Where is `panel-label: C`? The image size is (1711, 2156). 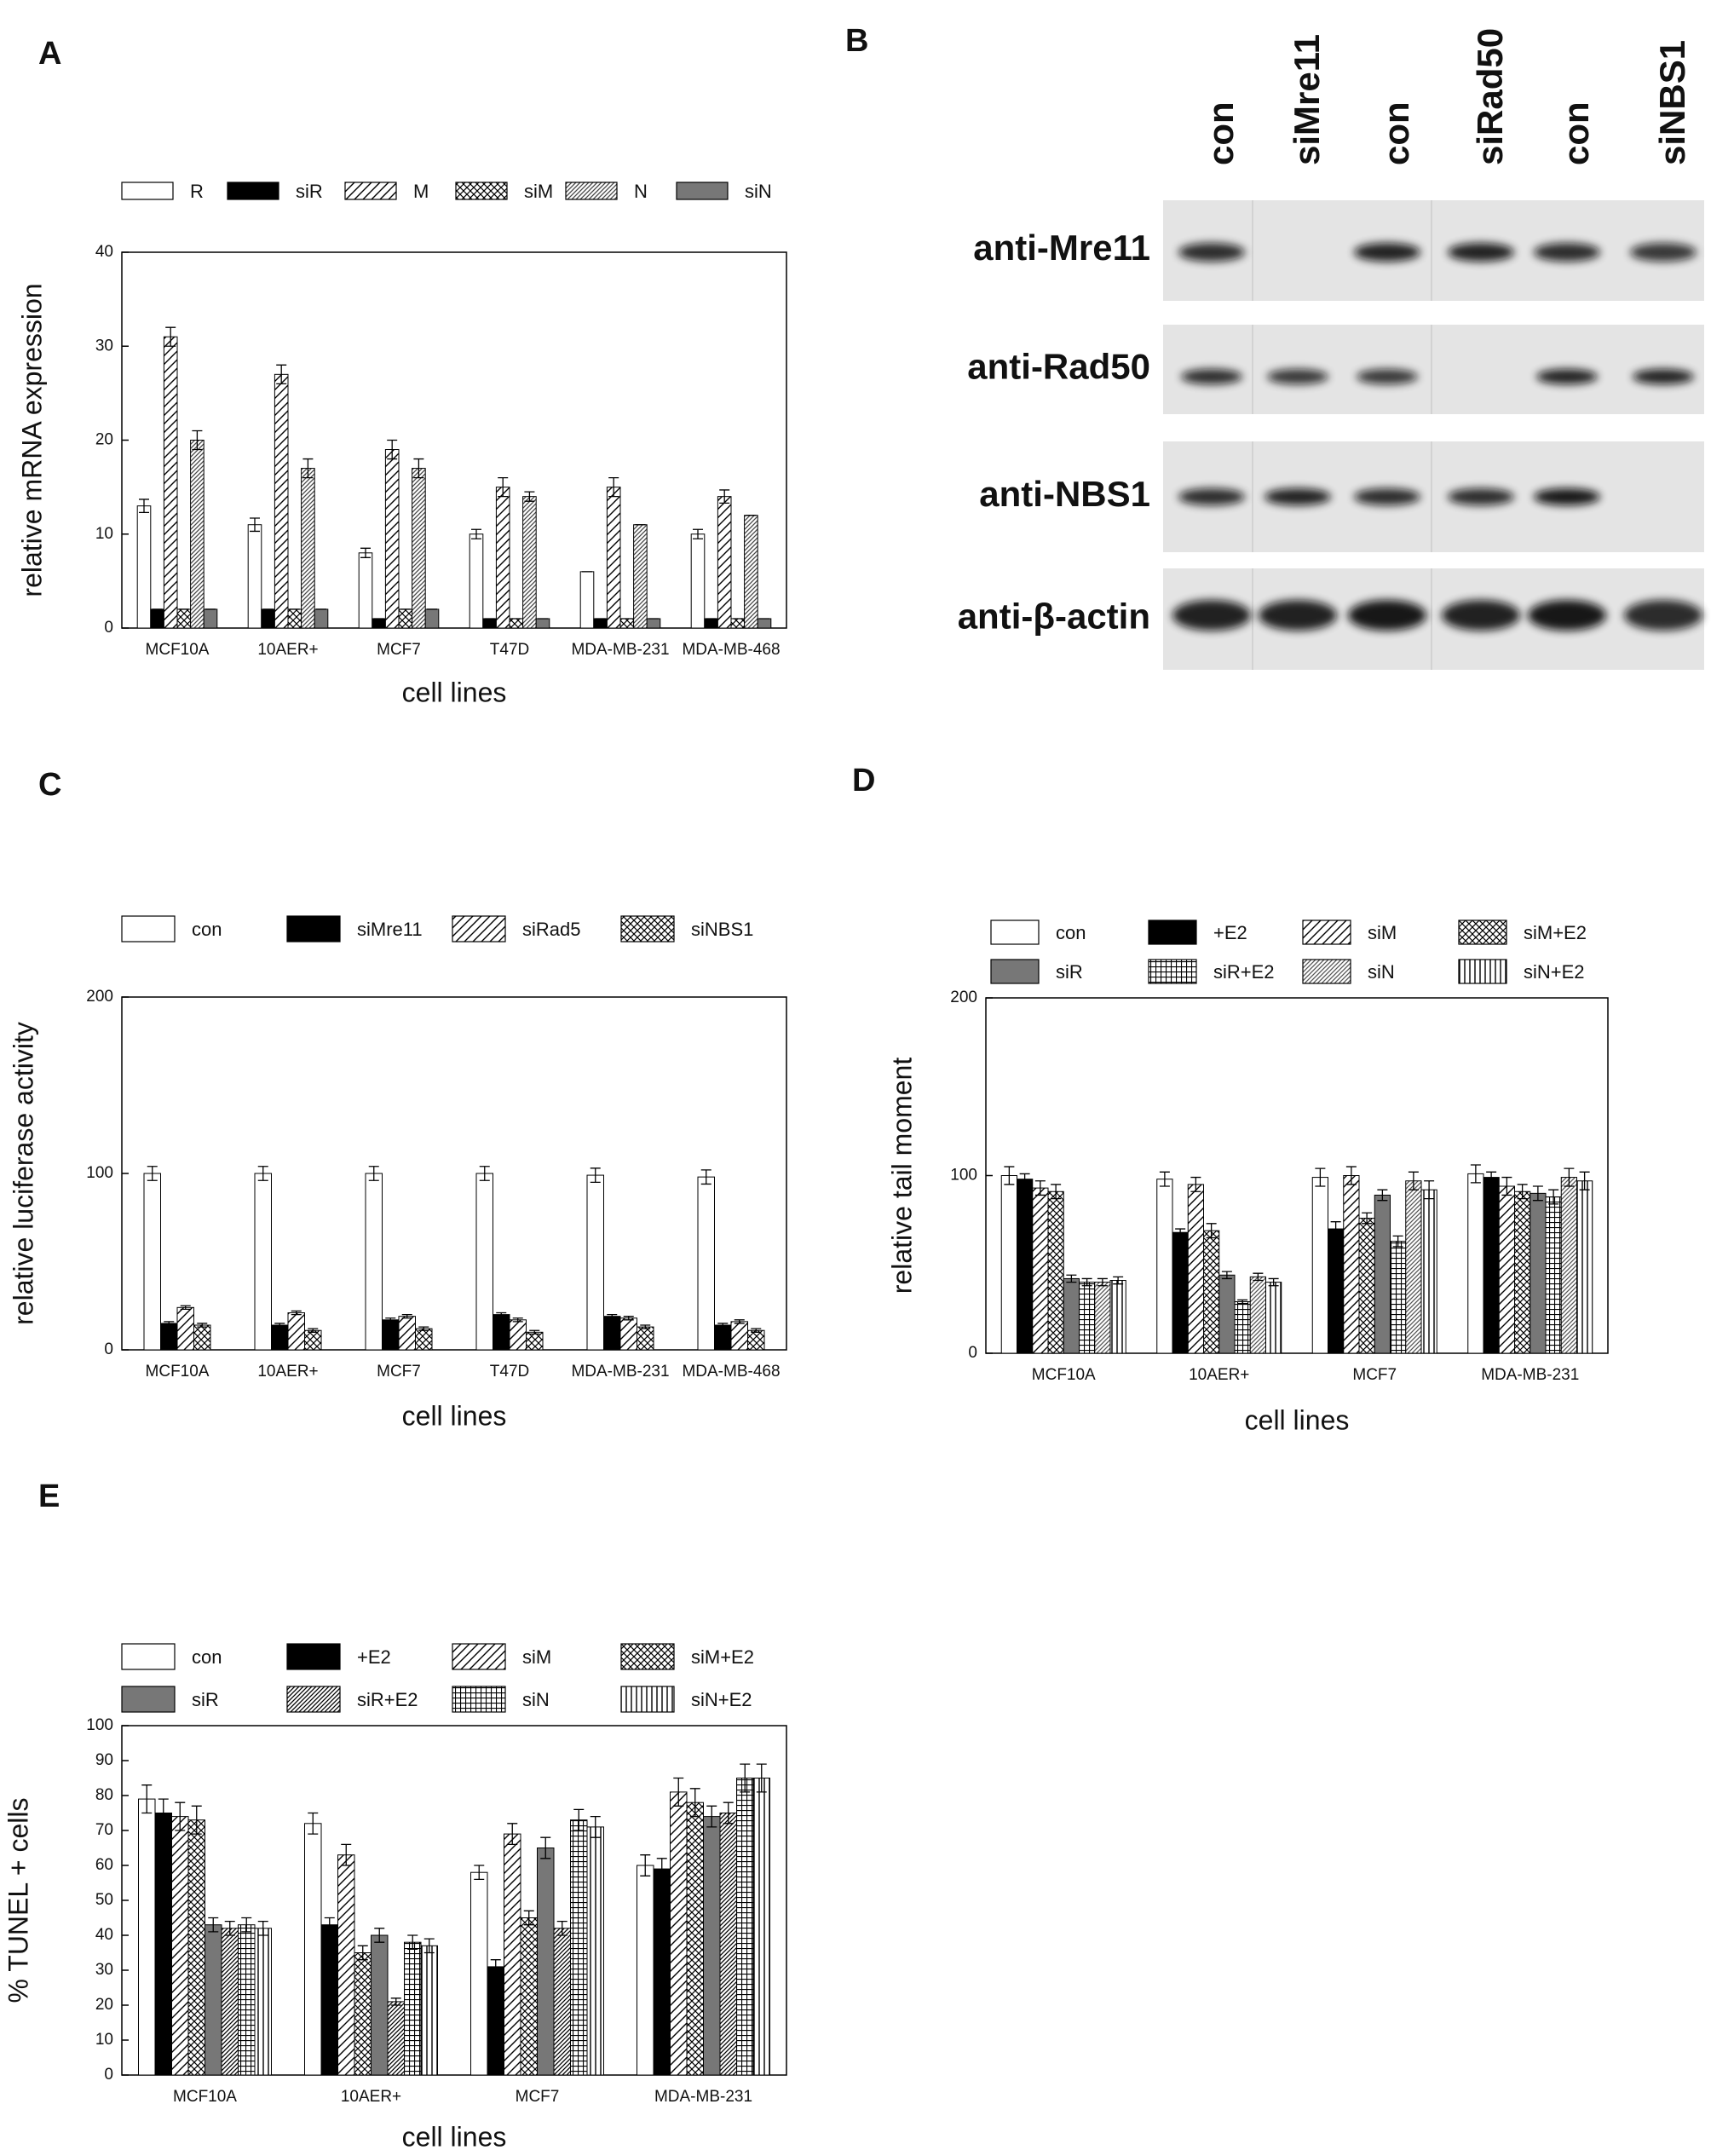 panel-label: C is located at coordinates (49, 785).